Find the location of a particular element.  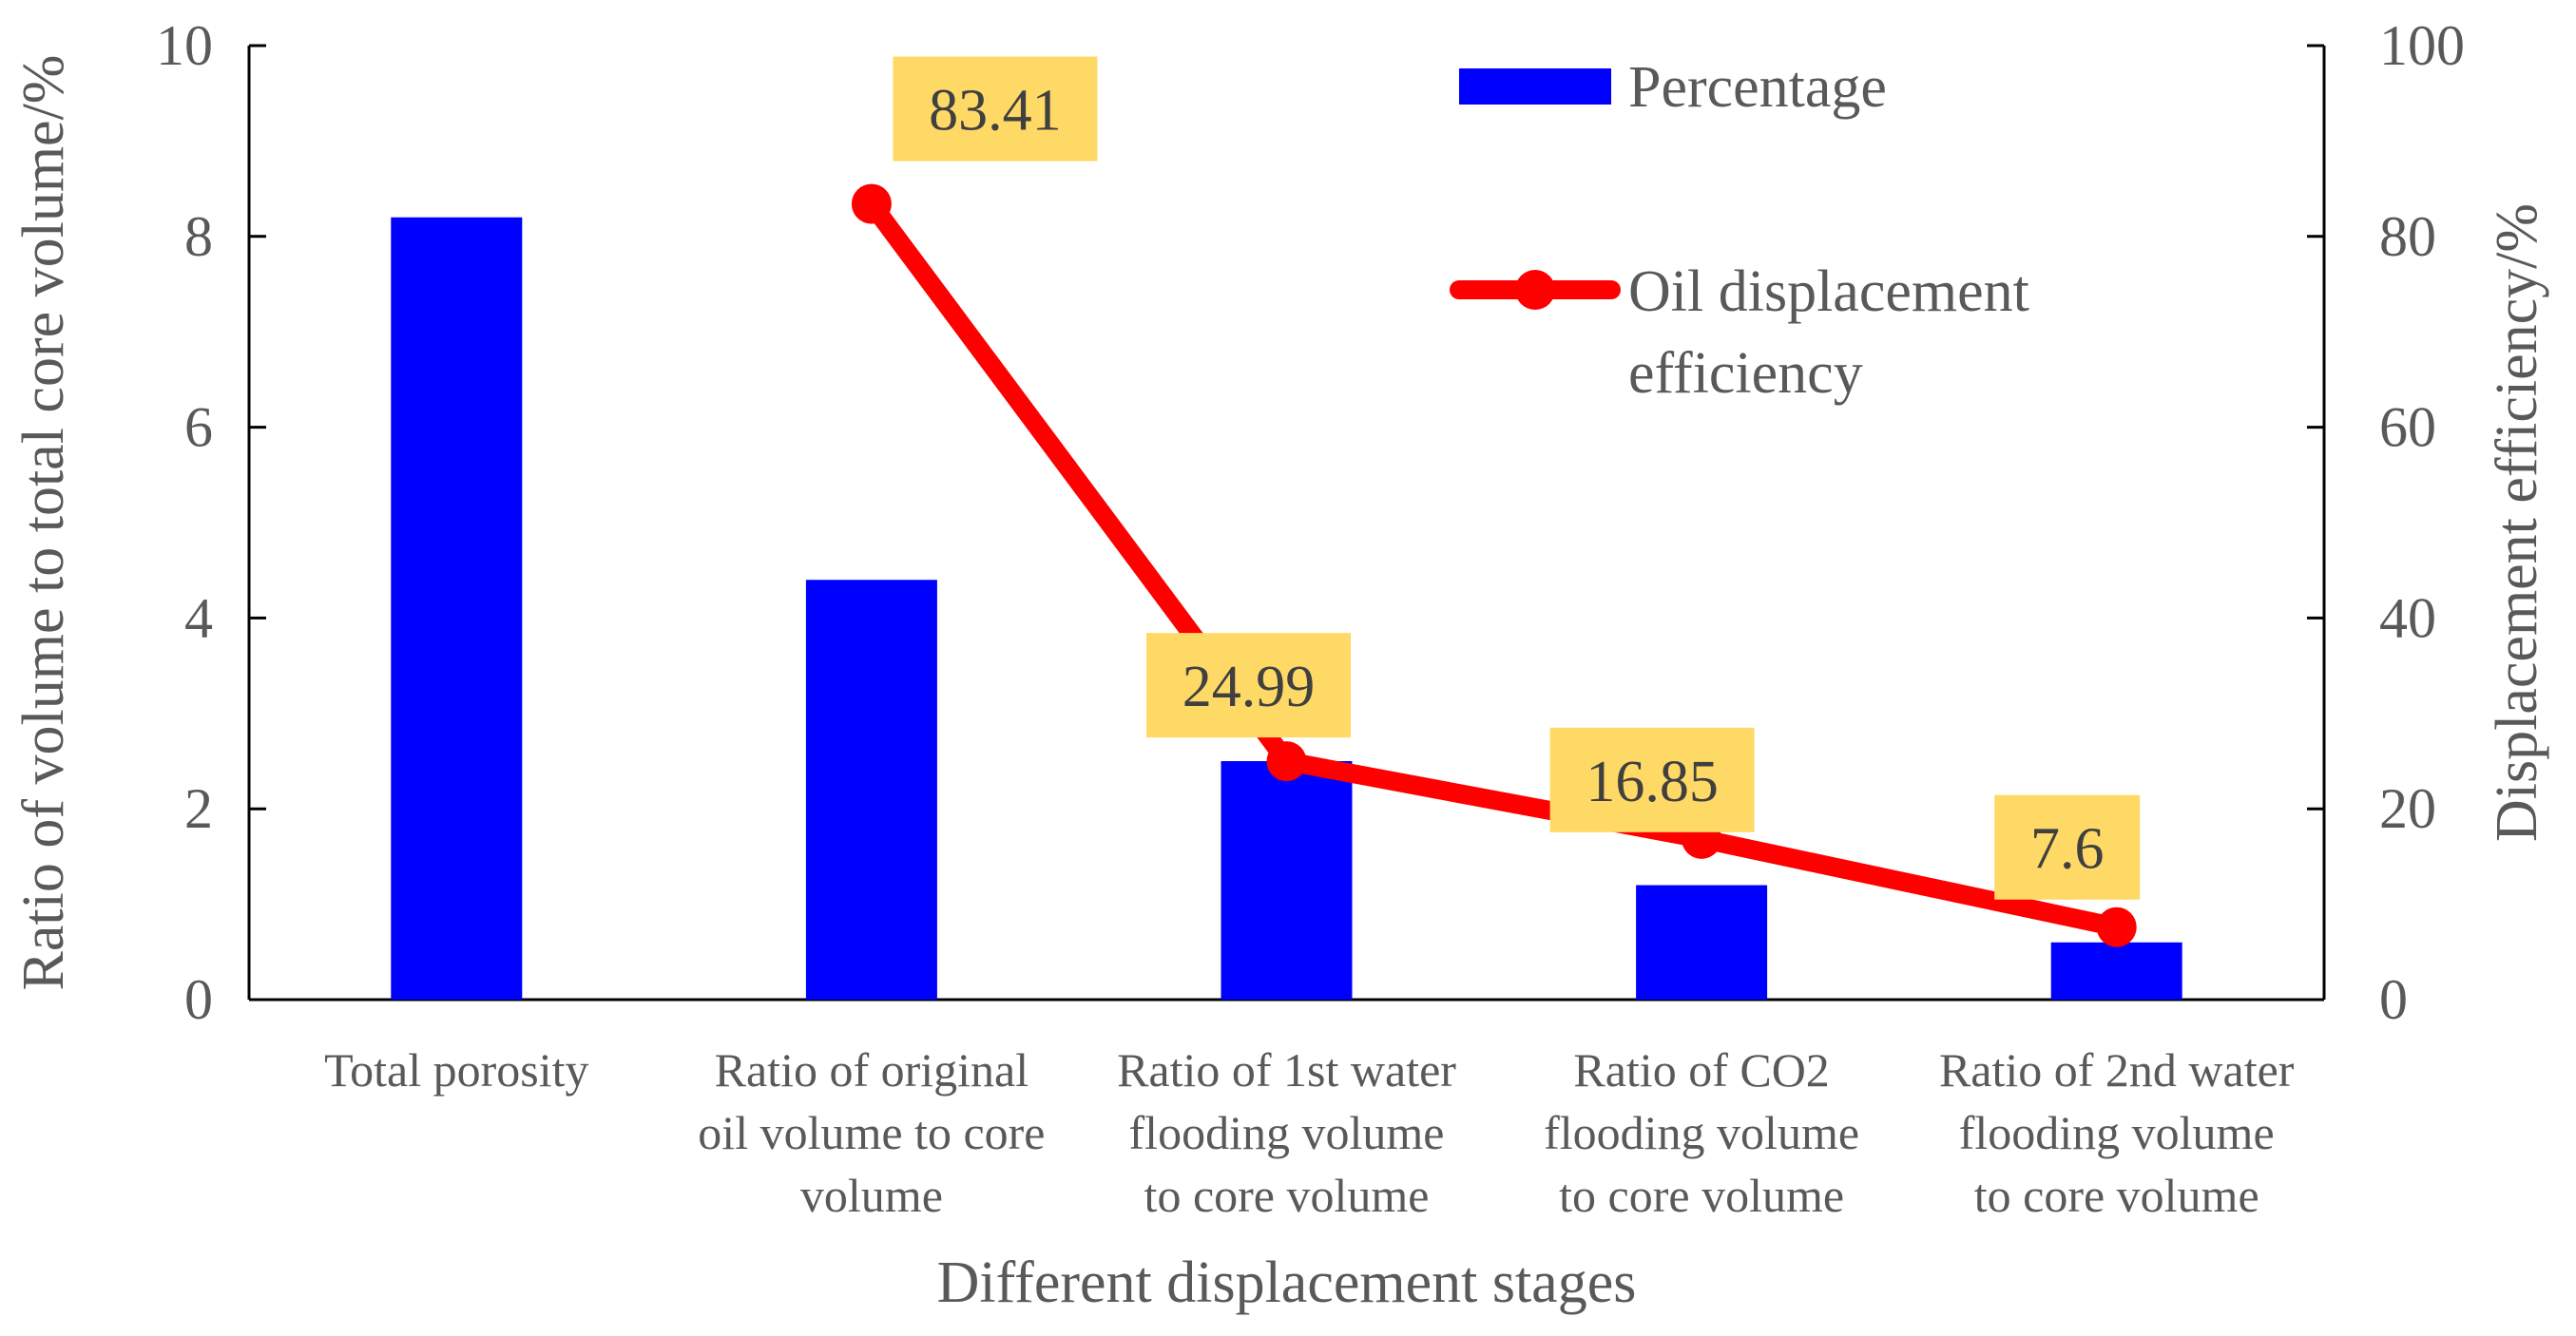

y2-axis-title: Displacement efficiency/% is located at coordinates (2517, 522).